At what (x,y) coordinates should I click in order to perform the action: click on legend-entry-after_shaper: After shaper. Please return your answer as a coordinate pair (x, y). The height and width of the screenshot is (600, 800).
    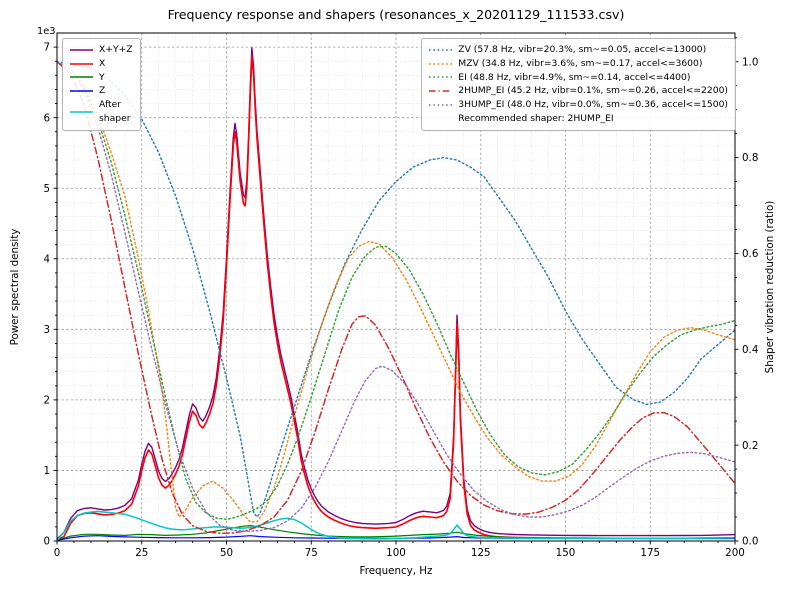
    Looking at the image, I should click on (101, 112).